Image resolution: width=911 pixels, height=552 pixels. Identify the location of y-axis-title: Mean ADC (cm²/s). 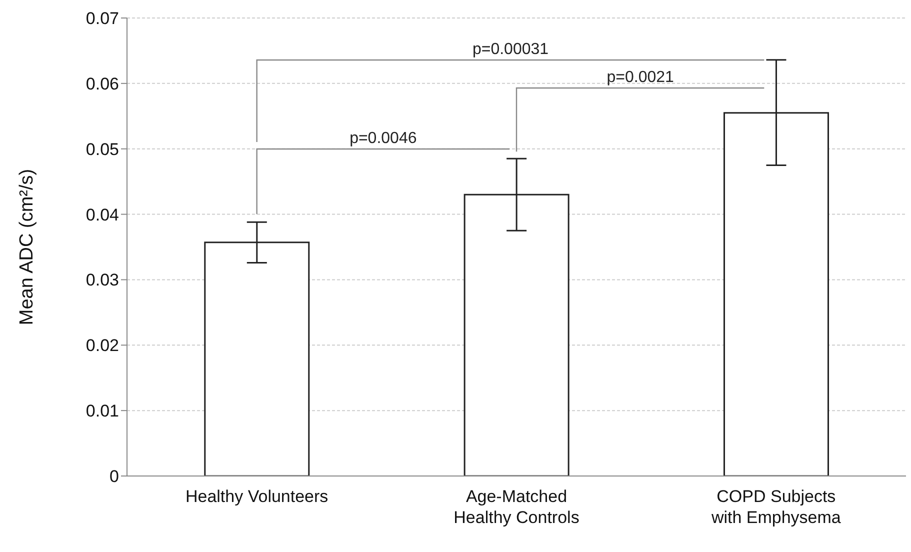
(27, 247).